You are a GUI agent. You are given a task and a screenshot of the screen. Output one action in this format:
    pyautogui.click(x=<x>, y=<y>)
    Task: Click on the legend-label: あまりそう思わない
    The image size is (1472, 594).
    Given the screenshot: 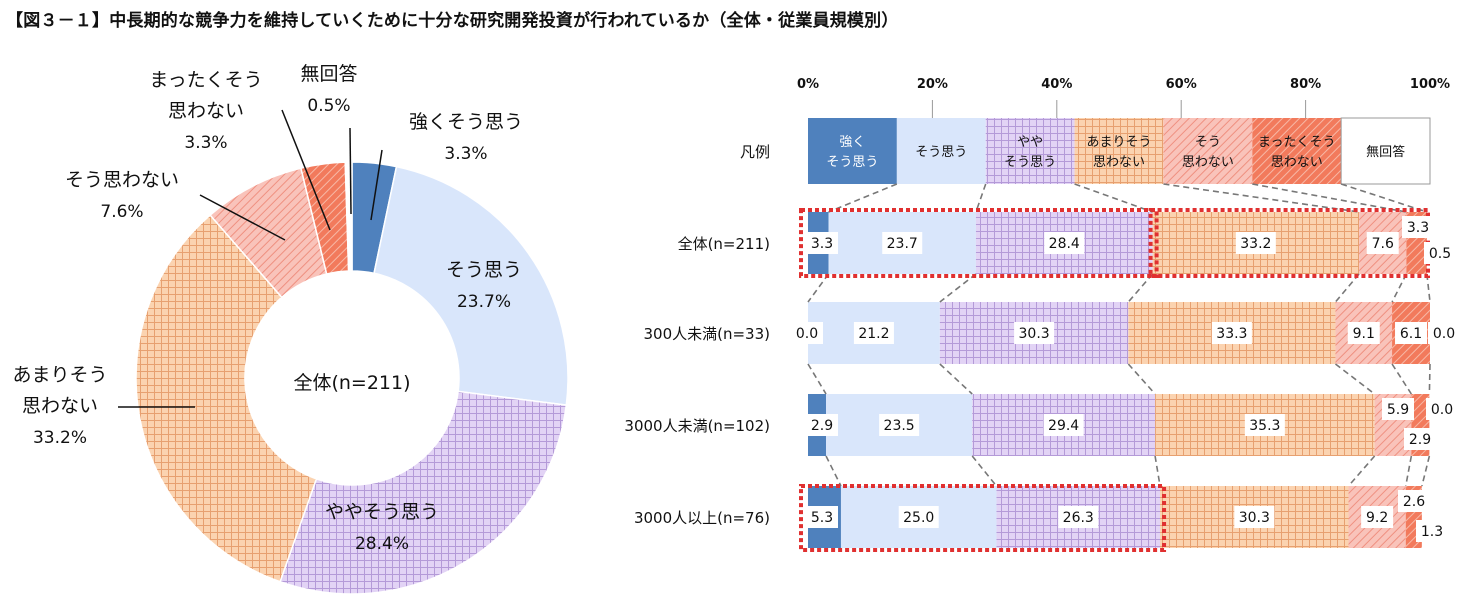 What is the action you would take?
    pyautogui.click(x=1118, y=152)
    